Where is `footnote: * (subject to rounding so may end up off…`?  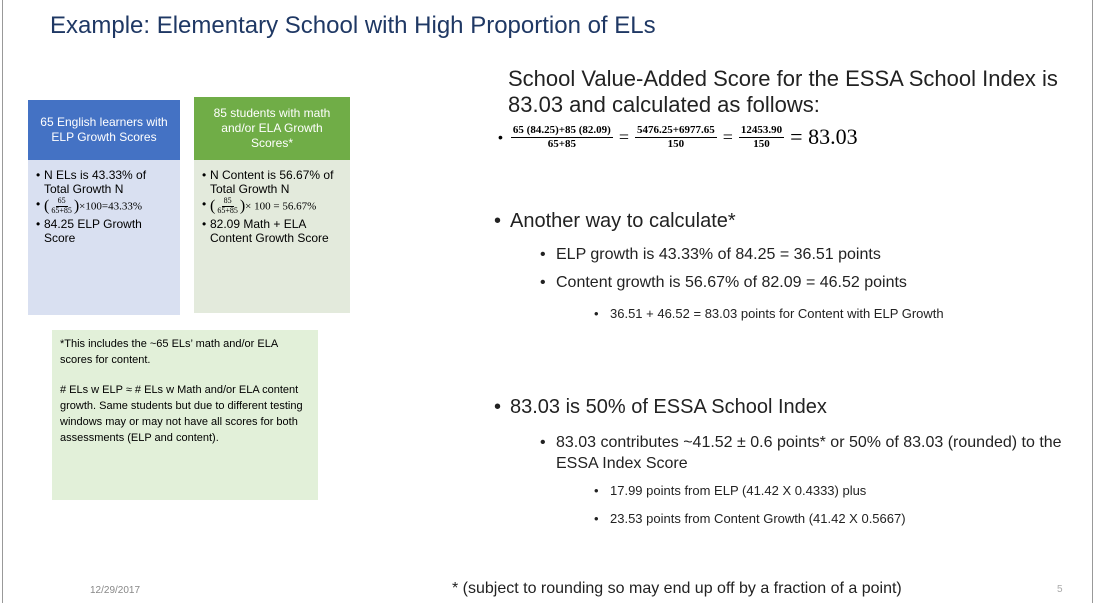 footnote: * (subject to rounding so may end up off… is located at coordinates (677, 588).